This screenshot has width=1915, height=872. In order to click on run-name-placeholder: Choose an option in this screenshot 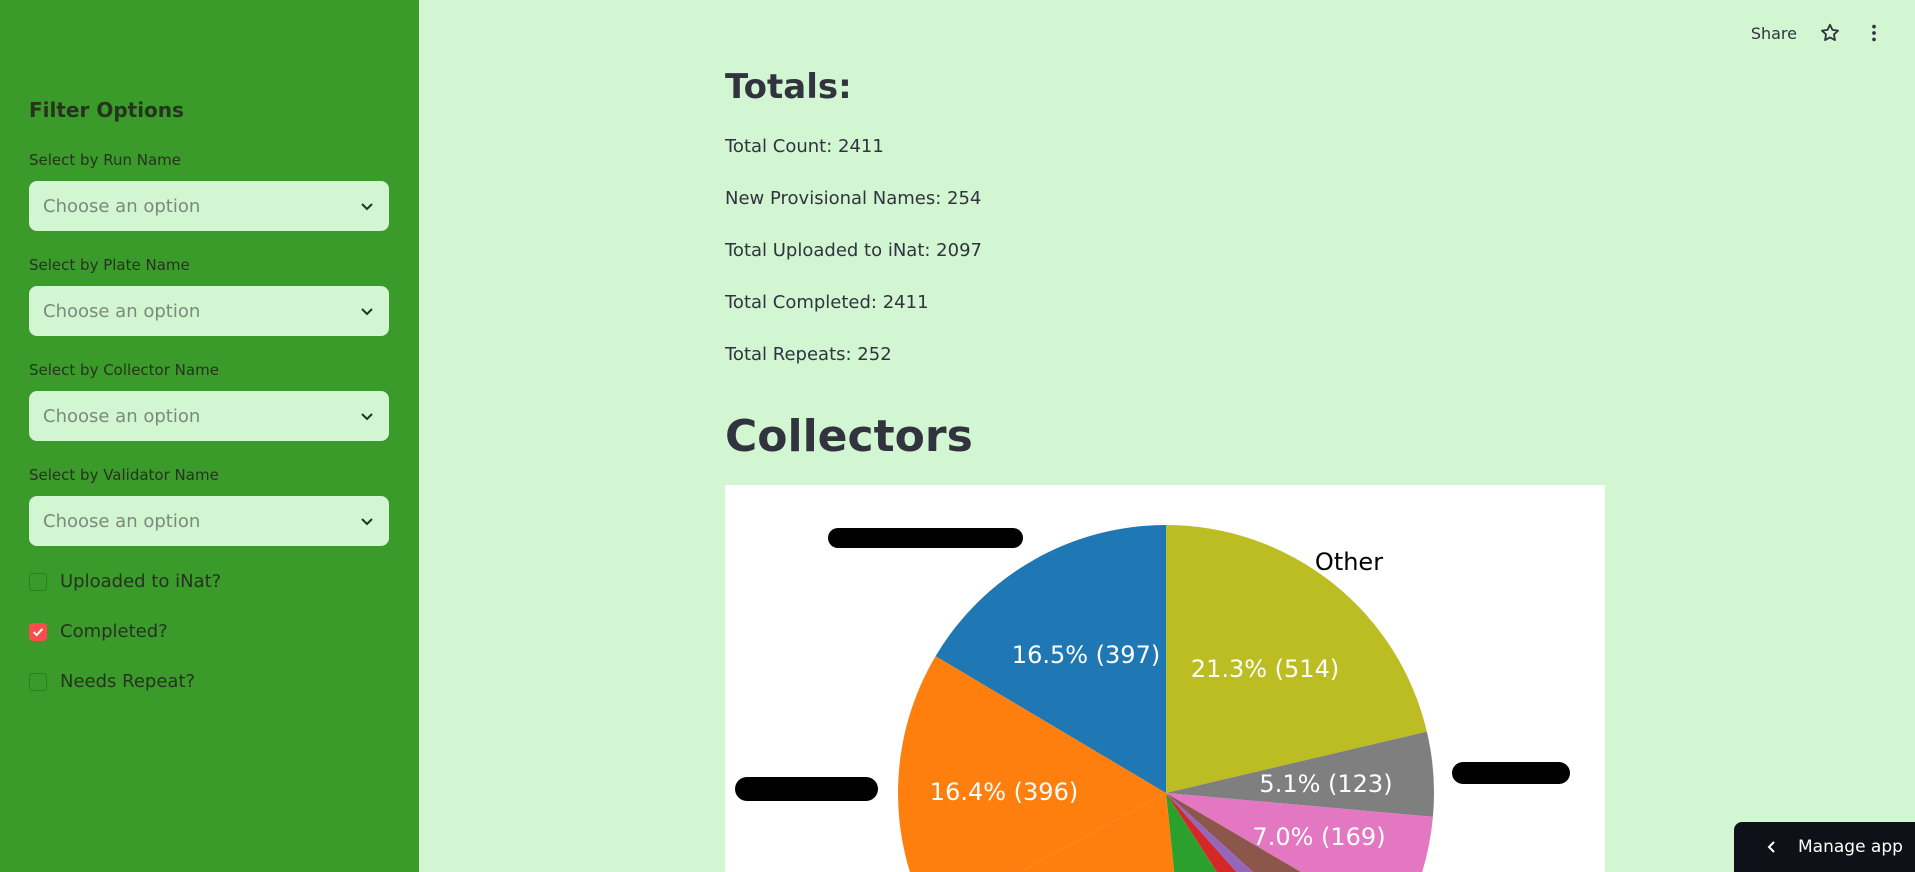, I will do `click(122, 206)`.